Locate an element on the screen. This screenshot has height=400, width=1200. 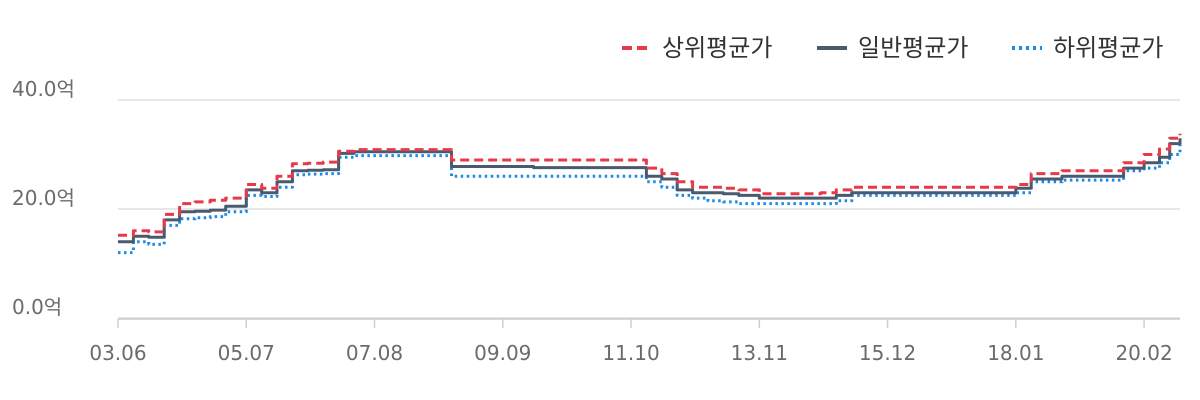
y-tick-label: 0.0억 is located at coordinates (37, 307).